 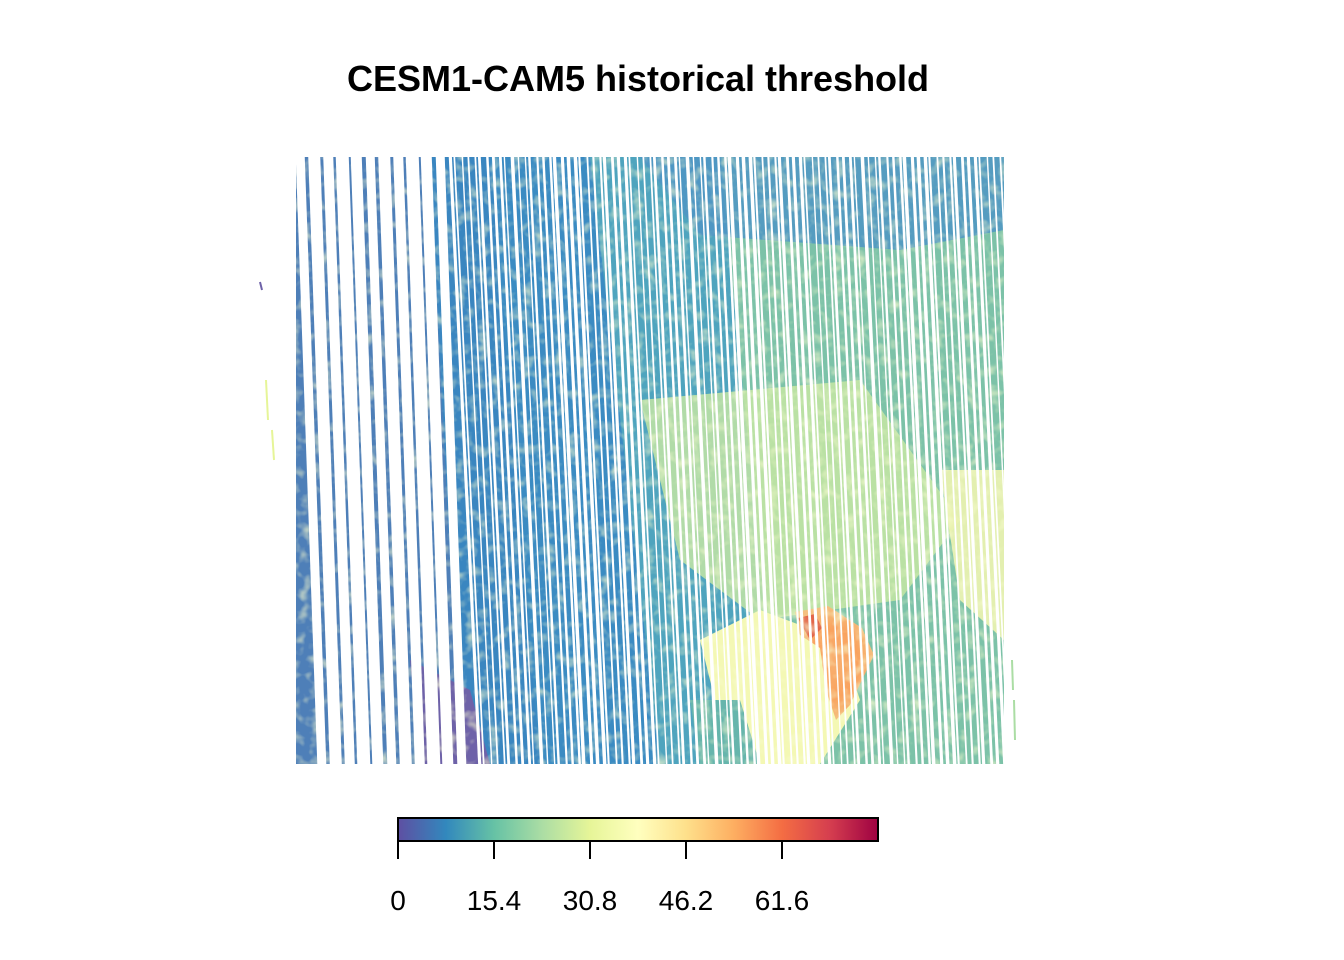 I want to click on chart-title: CESM1-CAM5 historical threshold, so click(x=638, y=78).